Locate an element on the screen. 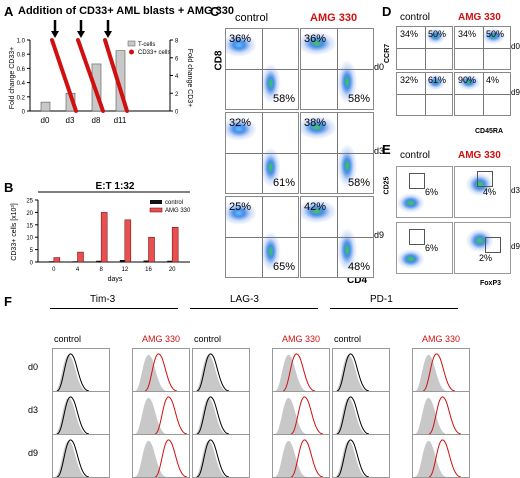  down-arrow-icon is located at coordinates (108, 34).